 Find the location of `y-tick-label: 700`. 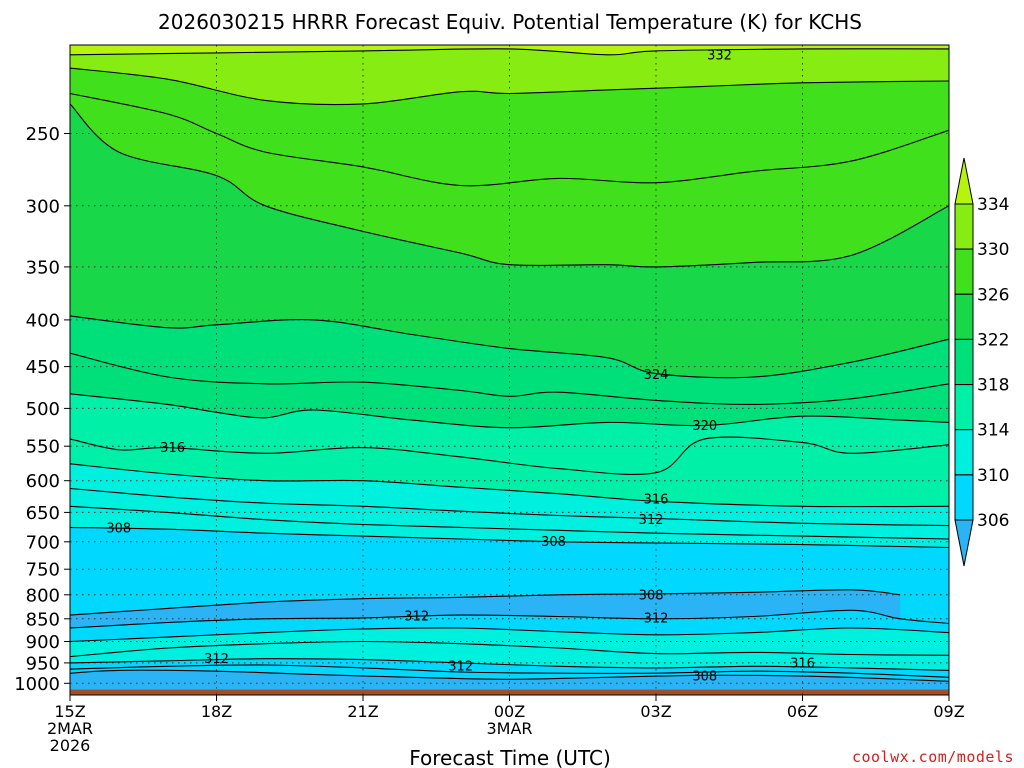

y-tick-label: 700 is located at coordinates (43, 542).